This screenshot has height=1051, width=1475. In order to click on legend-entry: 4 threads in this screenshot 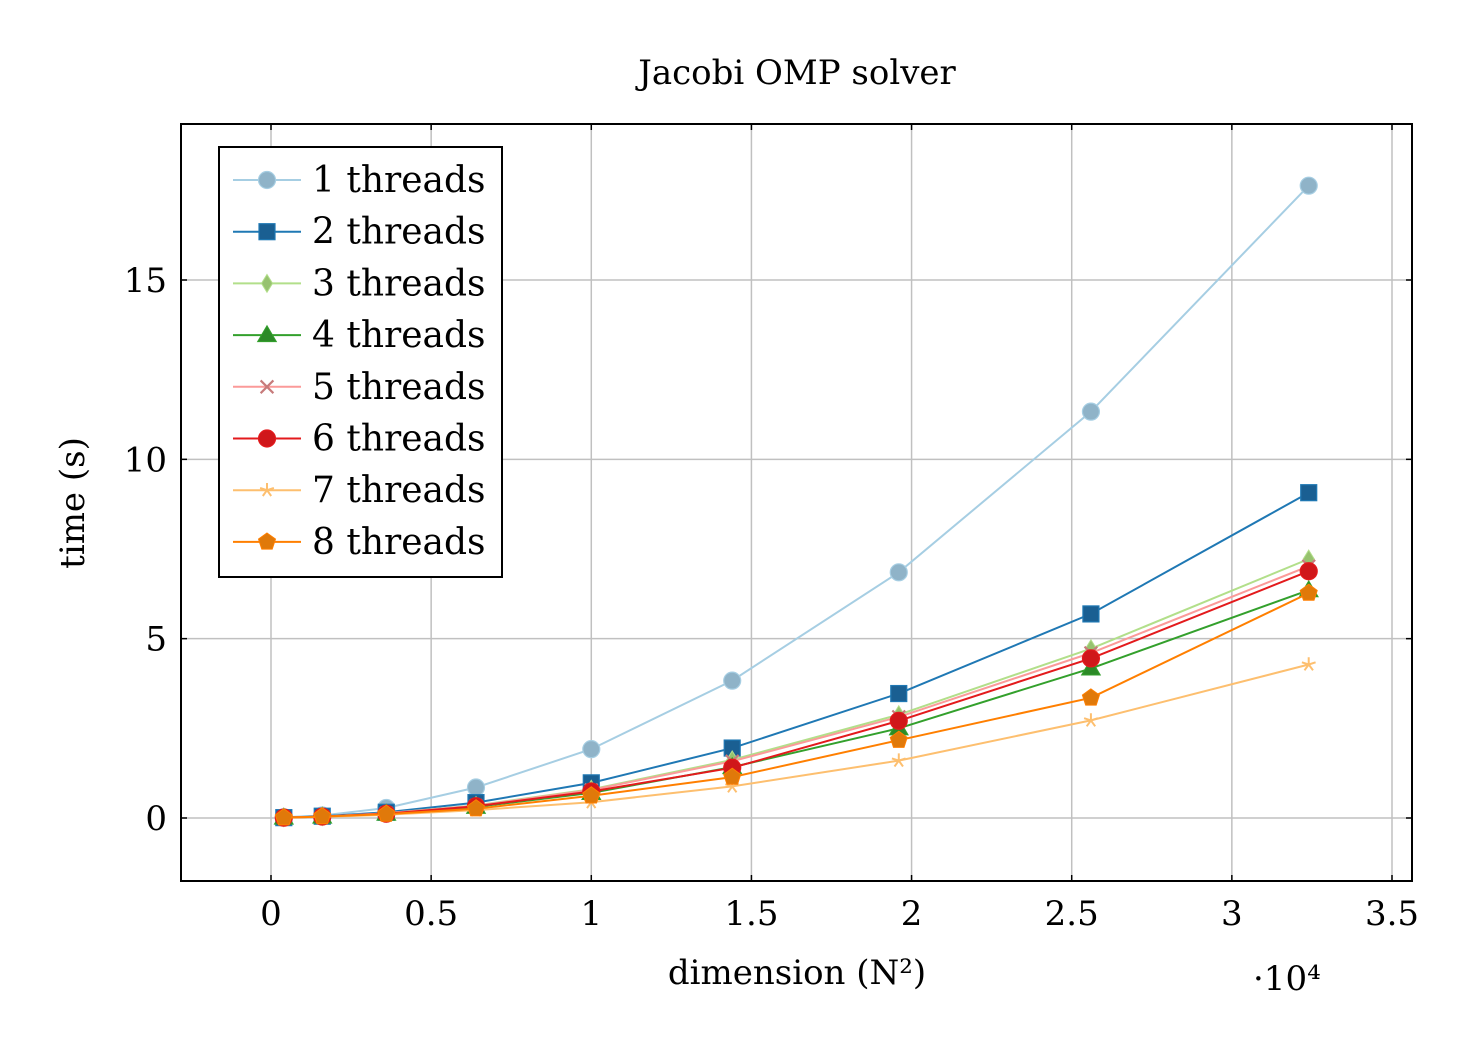, I will do `click(359, 335)`.